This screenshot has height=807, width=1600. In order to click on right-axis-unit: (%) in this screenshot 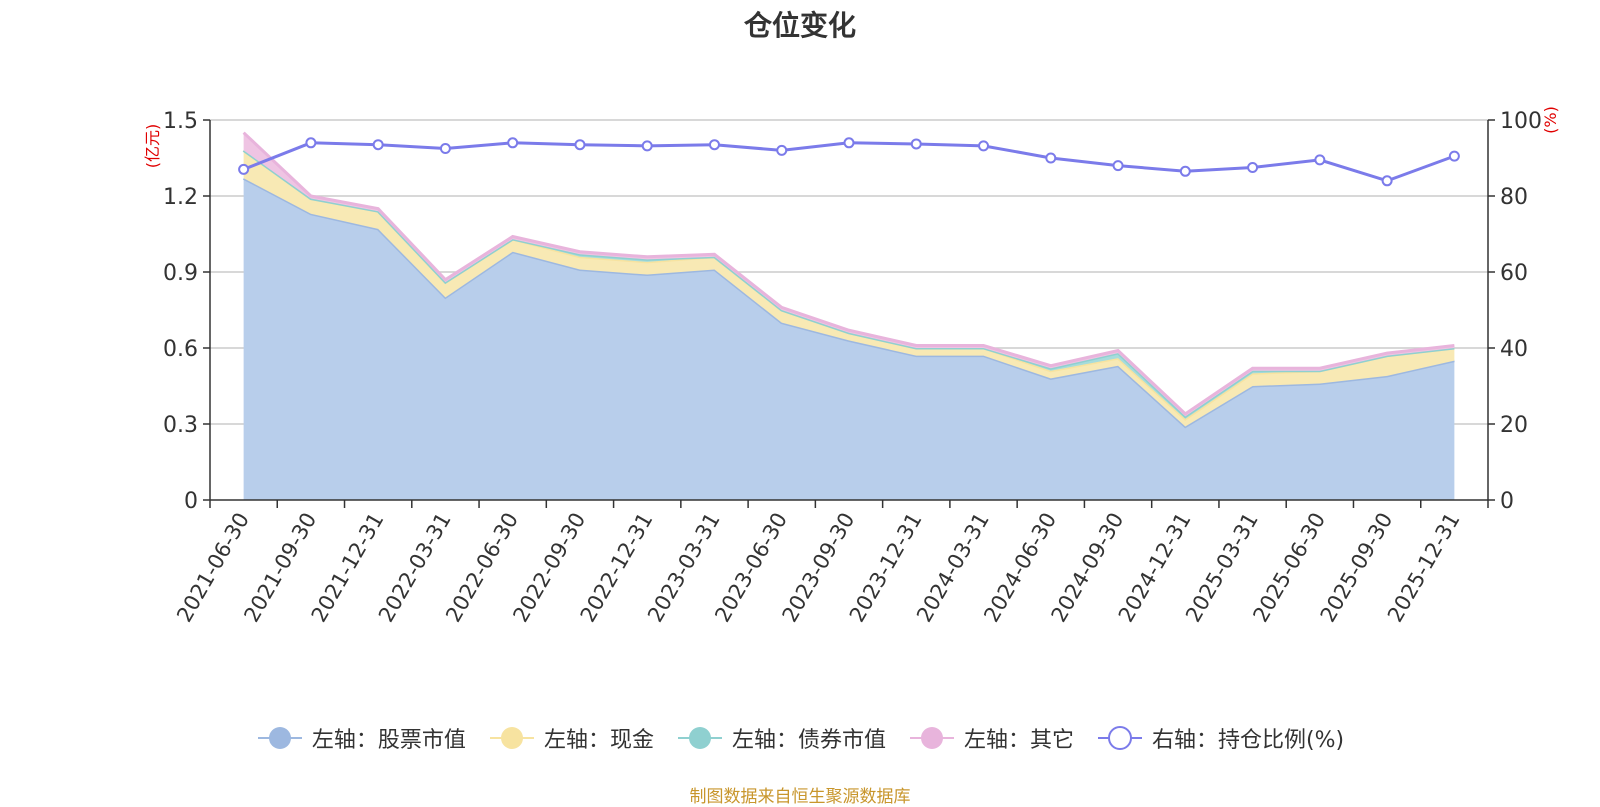, I will do `click(1550, 120)`.